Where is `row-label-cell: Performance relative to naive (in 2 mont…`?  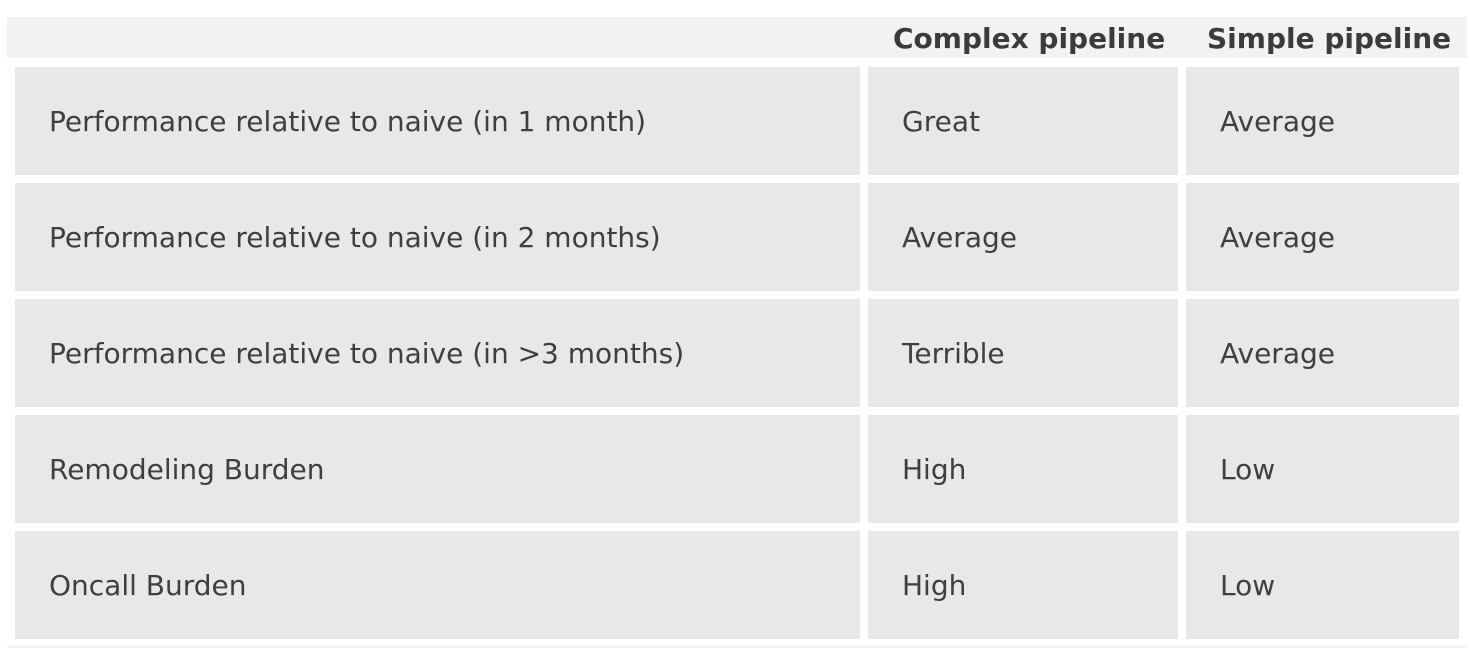 row-label-cell: Performance relative to naive (in 2 mont… is located at coordinates (437, 237).